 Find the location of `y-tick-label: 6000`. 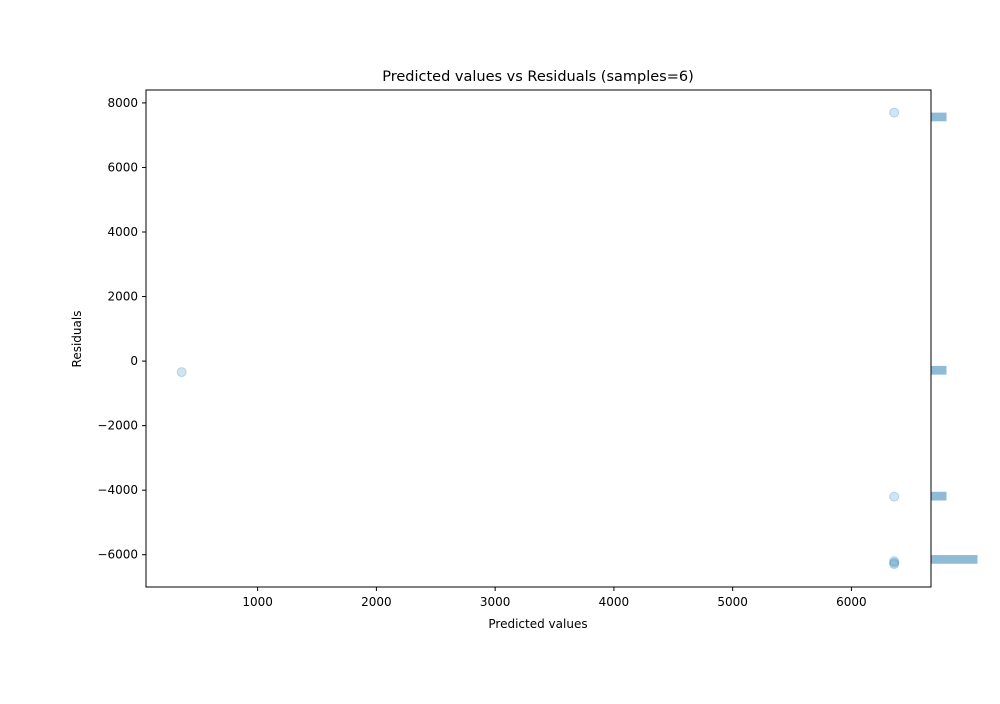

y-tick-label: 6000 is located at coordinates (122, 167).